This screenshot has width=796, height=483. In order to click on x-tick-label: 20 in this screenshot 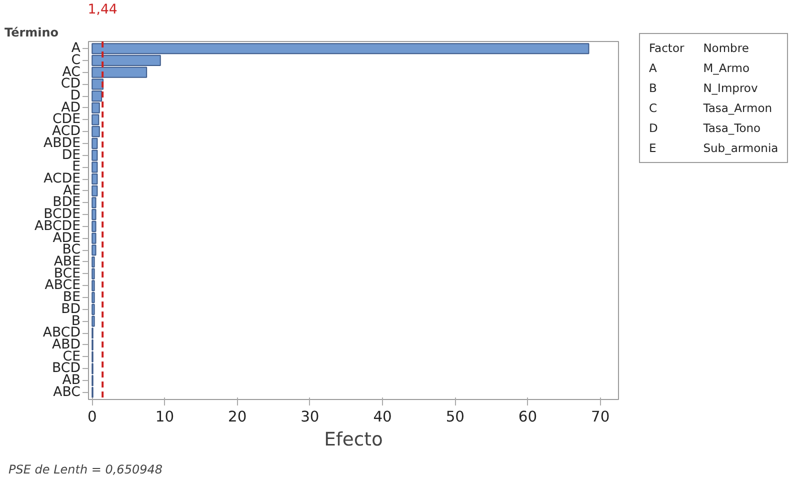, I will do `click(237, 417)`.